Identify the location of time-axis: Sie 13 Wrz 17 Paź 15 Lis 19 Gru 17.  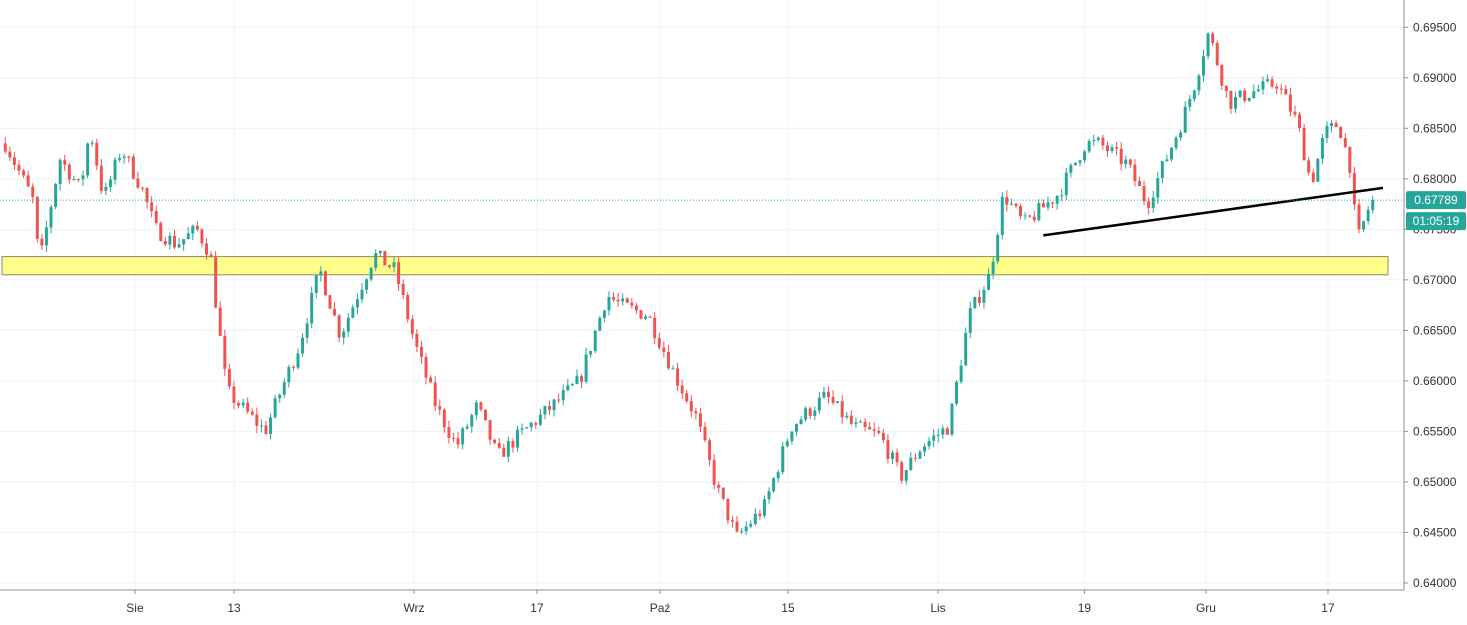
(730, 602).